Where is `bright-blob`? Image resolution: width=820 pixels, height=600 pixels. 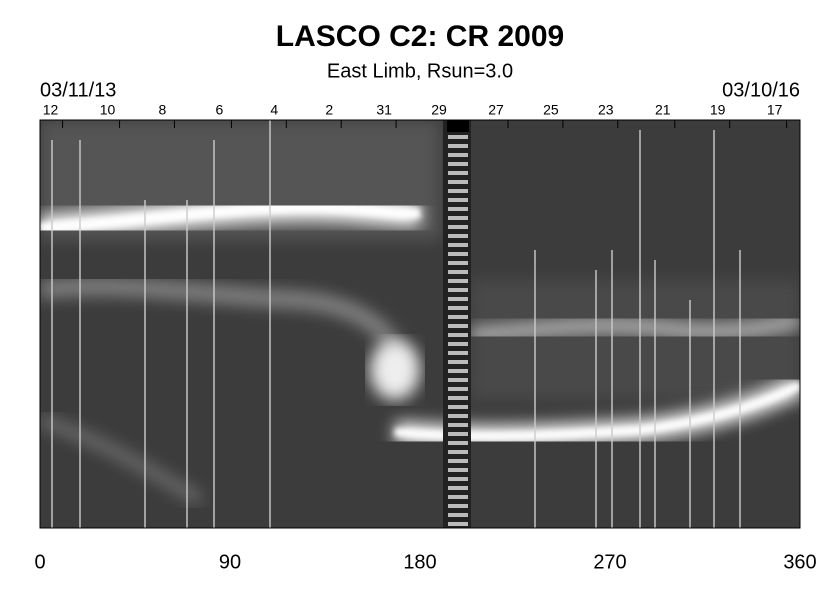
bright-blob is located at coordinates (395, 370).